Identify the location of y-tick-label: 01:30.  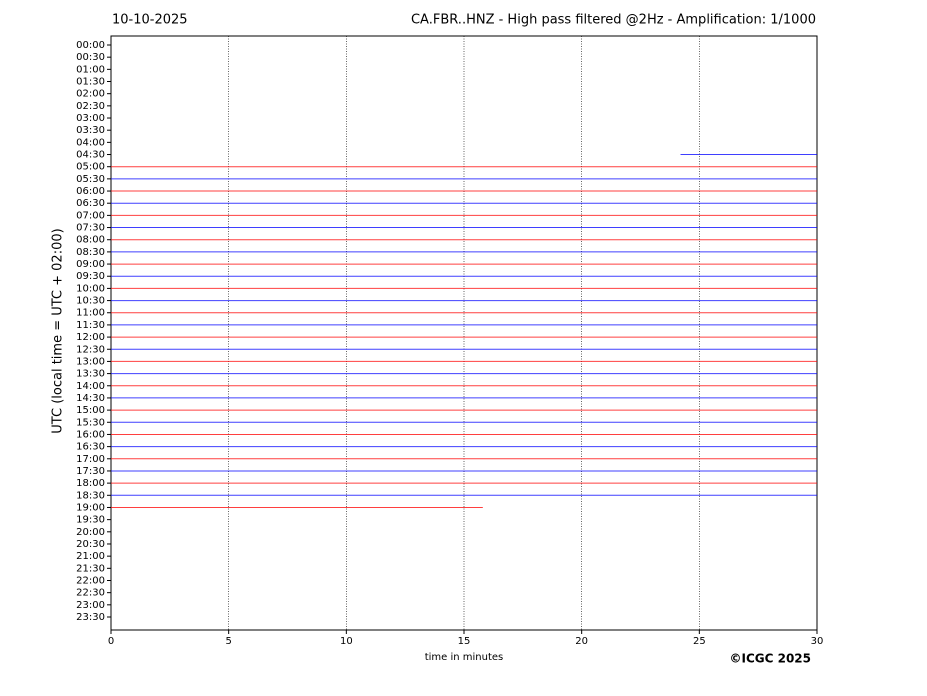
(90, 82).